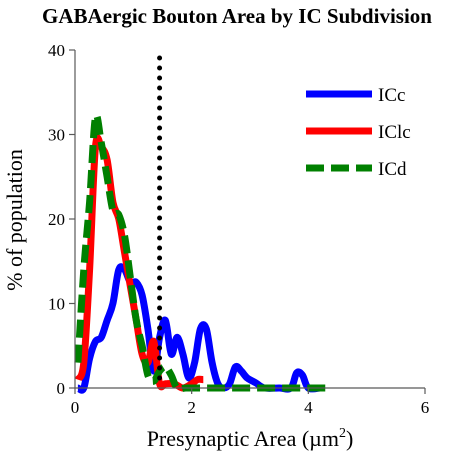  I want to click on y-tick-label: 30, so click(56, 135).